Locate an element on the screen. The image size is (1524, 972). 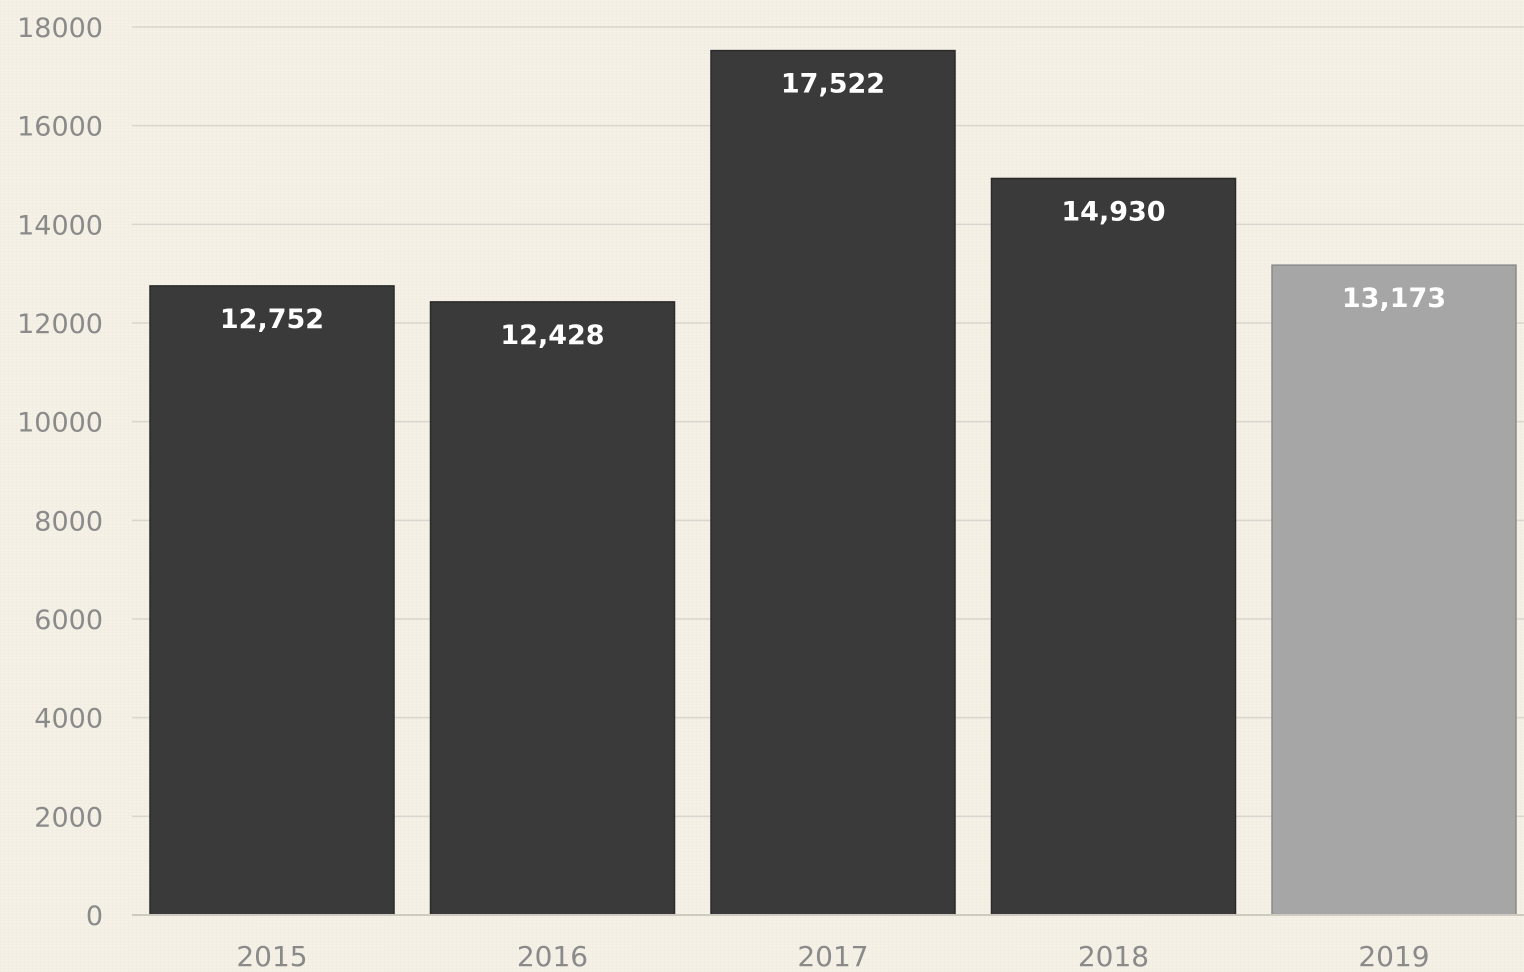
x-tick-label-2017: 2017 is located at coordinates (832, 956).